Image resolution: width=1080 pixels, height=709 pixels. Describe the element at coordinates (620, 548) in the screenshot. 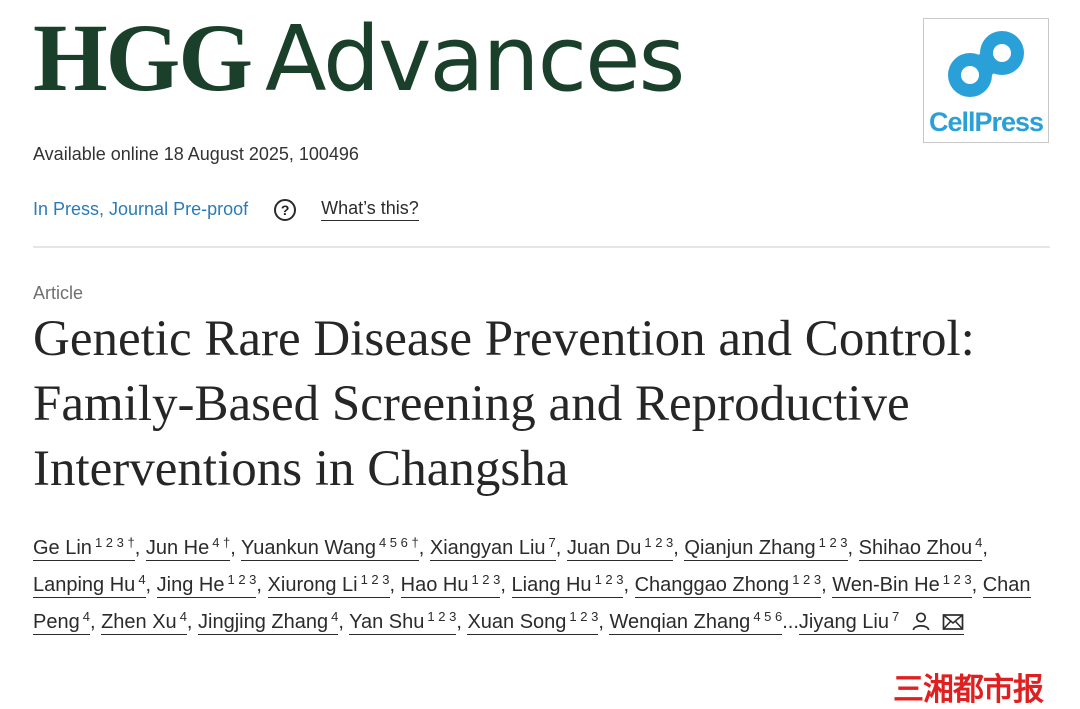

I see `author-link: Juan Du 1 2 3` at that location.